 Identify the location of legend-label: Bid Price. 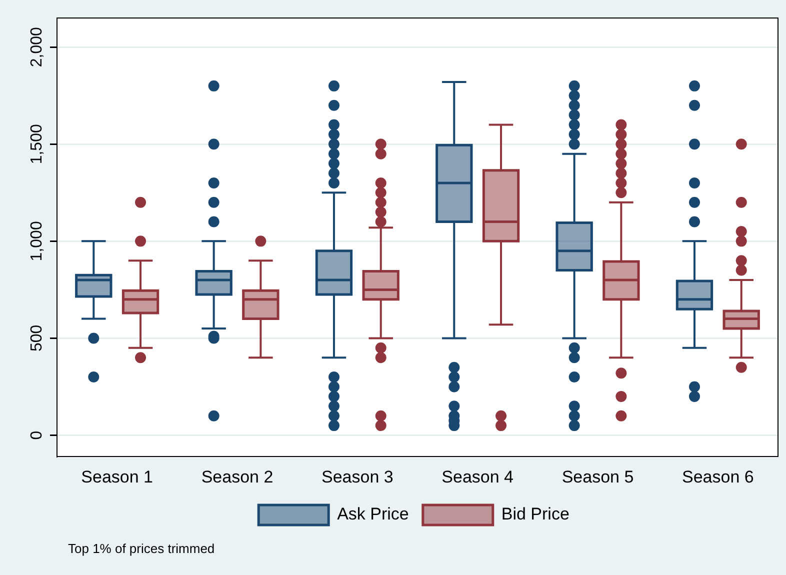
(535, 514).